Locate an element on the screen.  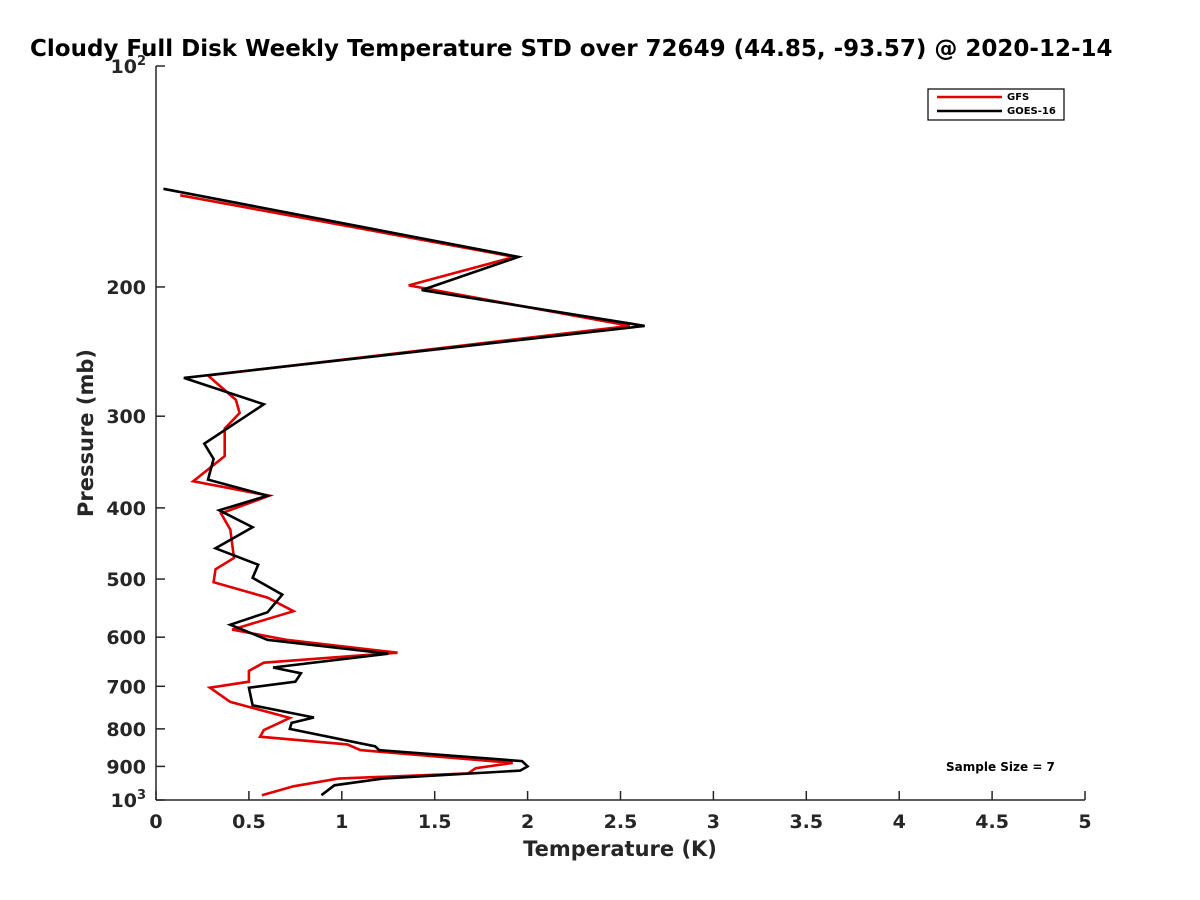
legend-box is located at coordinates (996, 104).